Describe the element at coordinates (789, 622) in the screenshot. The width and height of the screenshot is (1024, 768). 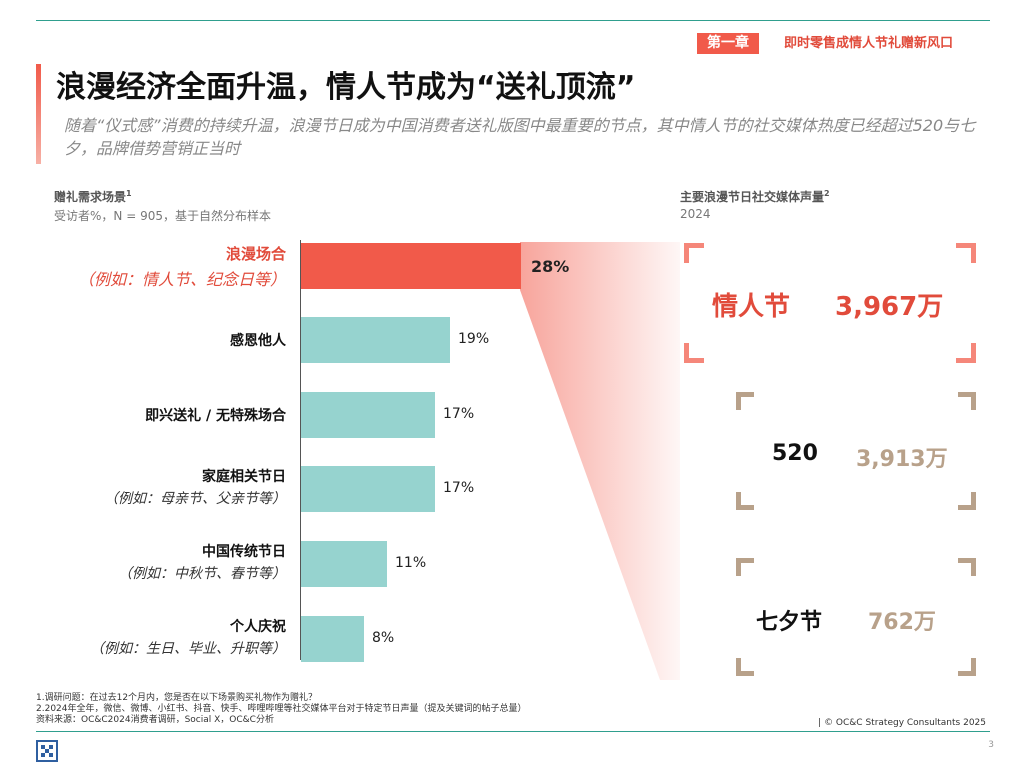
I see `festival-name-qixi: 七夕节` at that location.